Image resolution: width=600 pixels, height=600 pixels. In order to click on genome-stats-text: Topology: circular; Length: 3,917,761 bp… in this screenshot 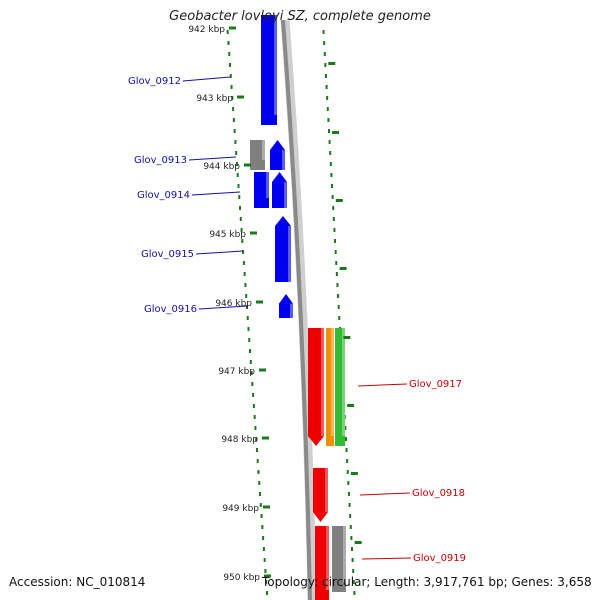, I will do `click(427, 582)`.